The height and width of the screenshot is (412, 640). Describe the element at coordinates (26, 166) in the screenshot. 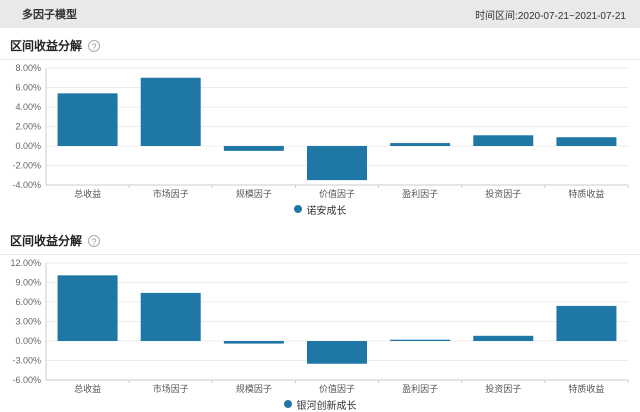

I see `y-axis-tick-label: -2.00%` at that location.